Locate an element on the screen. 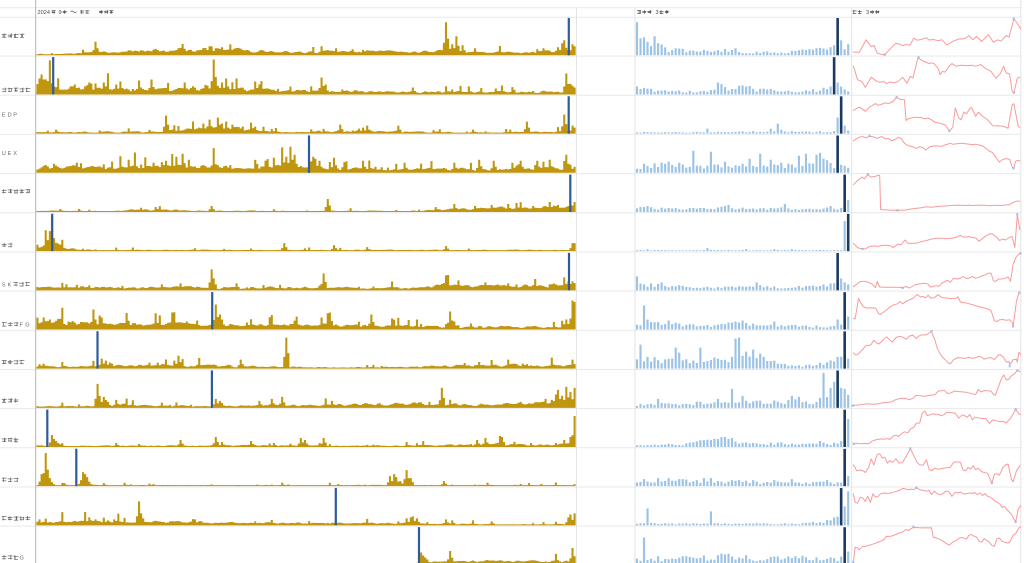 Image resolution: width=1024 pixels, height=563 pixels. svg-text: D is located at coordinates (10, 115).